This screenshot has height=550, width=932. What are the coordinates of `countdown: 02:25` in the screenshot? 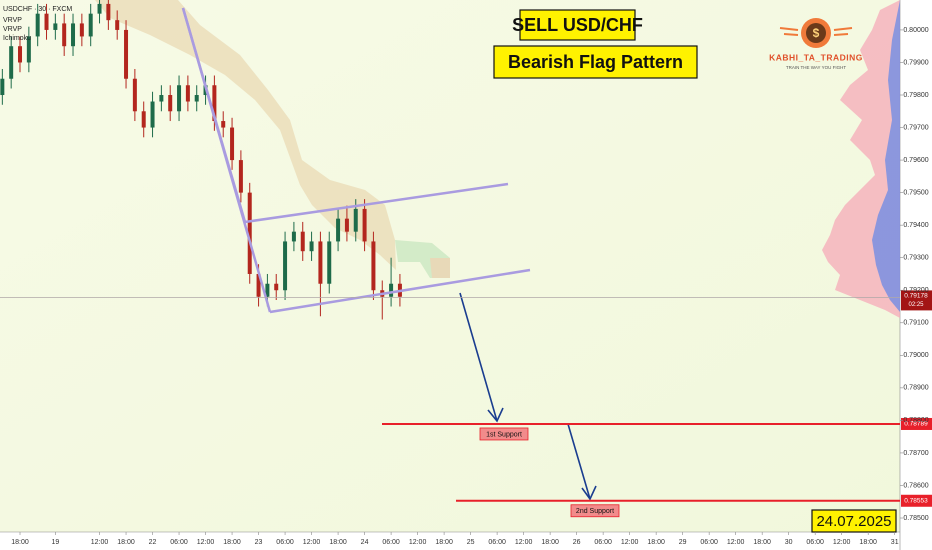 It's located at (916, 305).